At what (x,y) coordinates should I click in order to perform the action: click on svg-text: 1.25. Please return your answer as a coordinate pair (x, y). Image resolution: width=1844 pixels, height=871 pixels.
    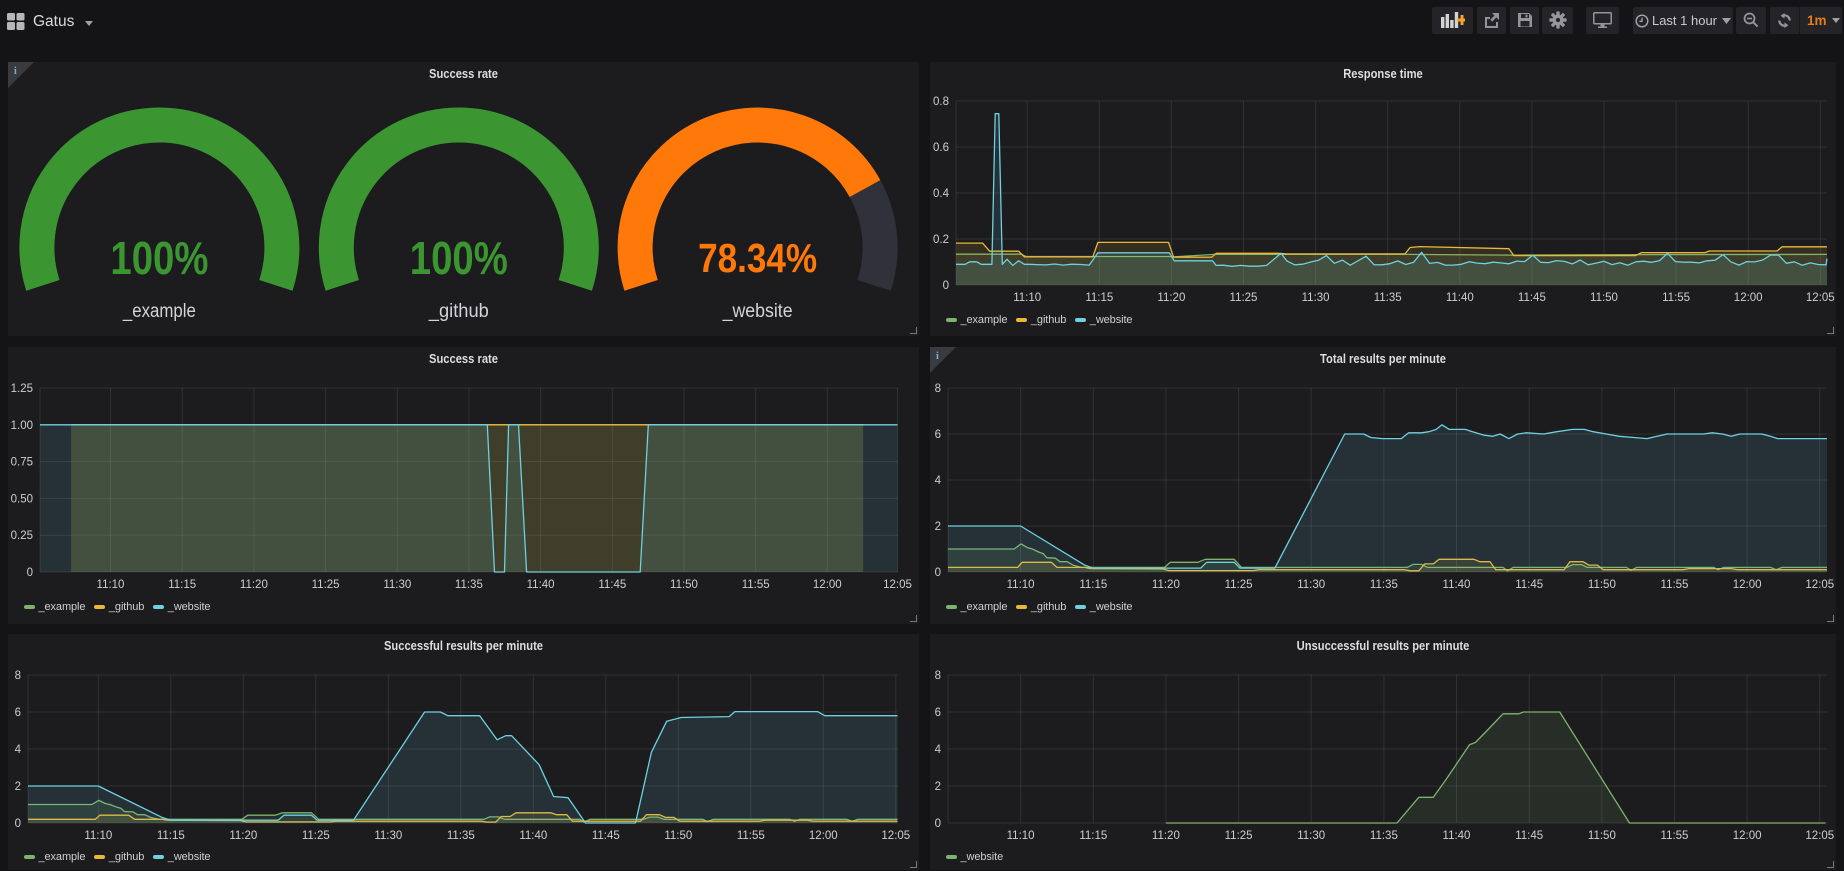
    Looking at the image, I should click on (22, 389).